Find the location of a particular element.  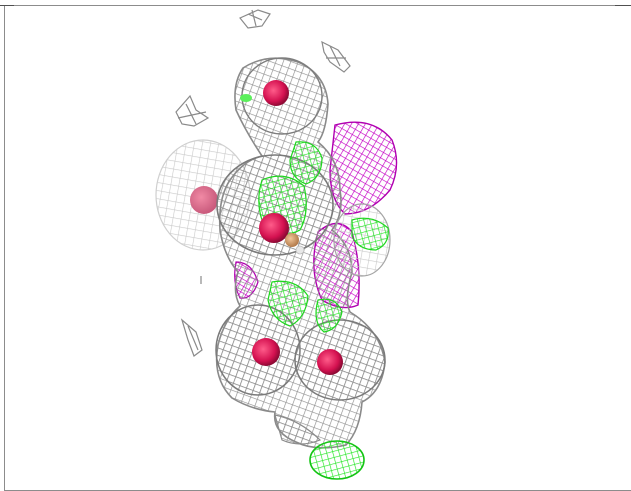

atom-carbon-center is located at coordinates (292, 240).